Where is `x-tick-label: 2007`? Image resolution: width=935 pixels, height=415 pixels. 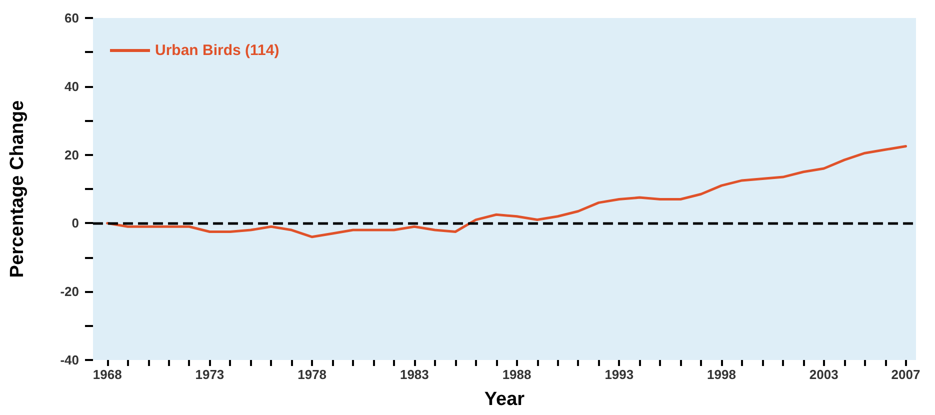 x-tick-label: 2007 is located at coordinates (905, 374).